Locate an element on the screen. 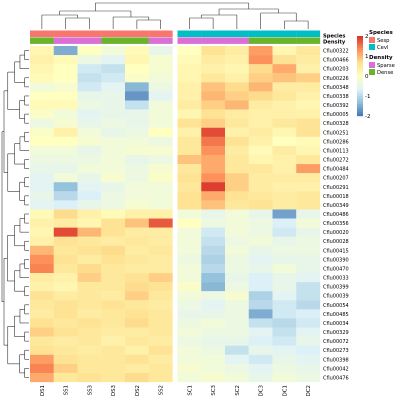 Image resolution: width=400 pixels, height=400 pixels. legend-swatch is located at coordinates (372, 40).